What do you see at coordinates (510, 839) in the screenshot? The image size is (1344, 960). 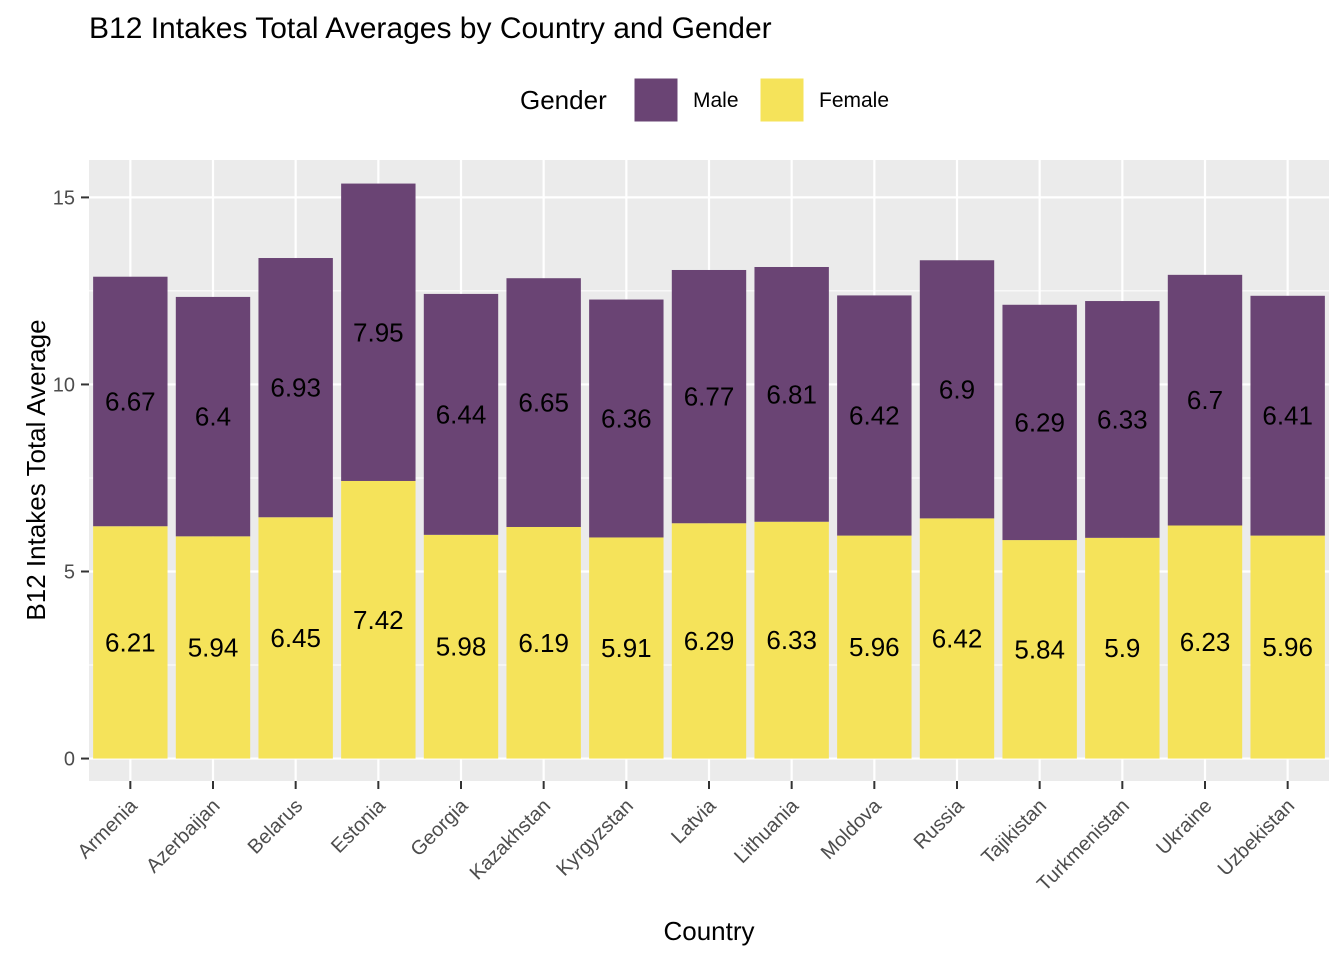 I see `x-tick-label-kazakhstan: Kazakhstan` at bounding box center [510, 839].